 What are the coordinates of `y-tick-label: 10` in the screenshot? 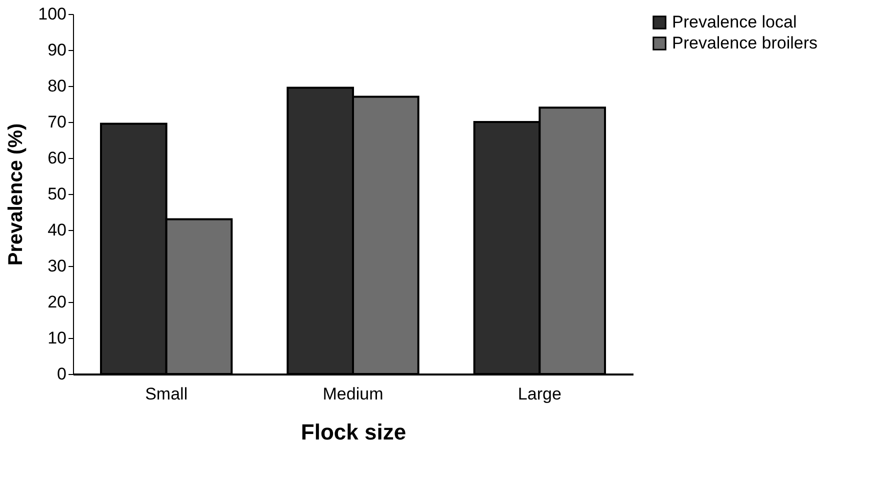 It's located at (57, 338).